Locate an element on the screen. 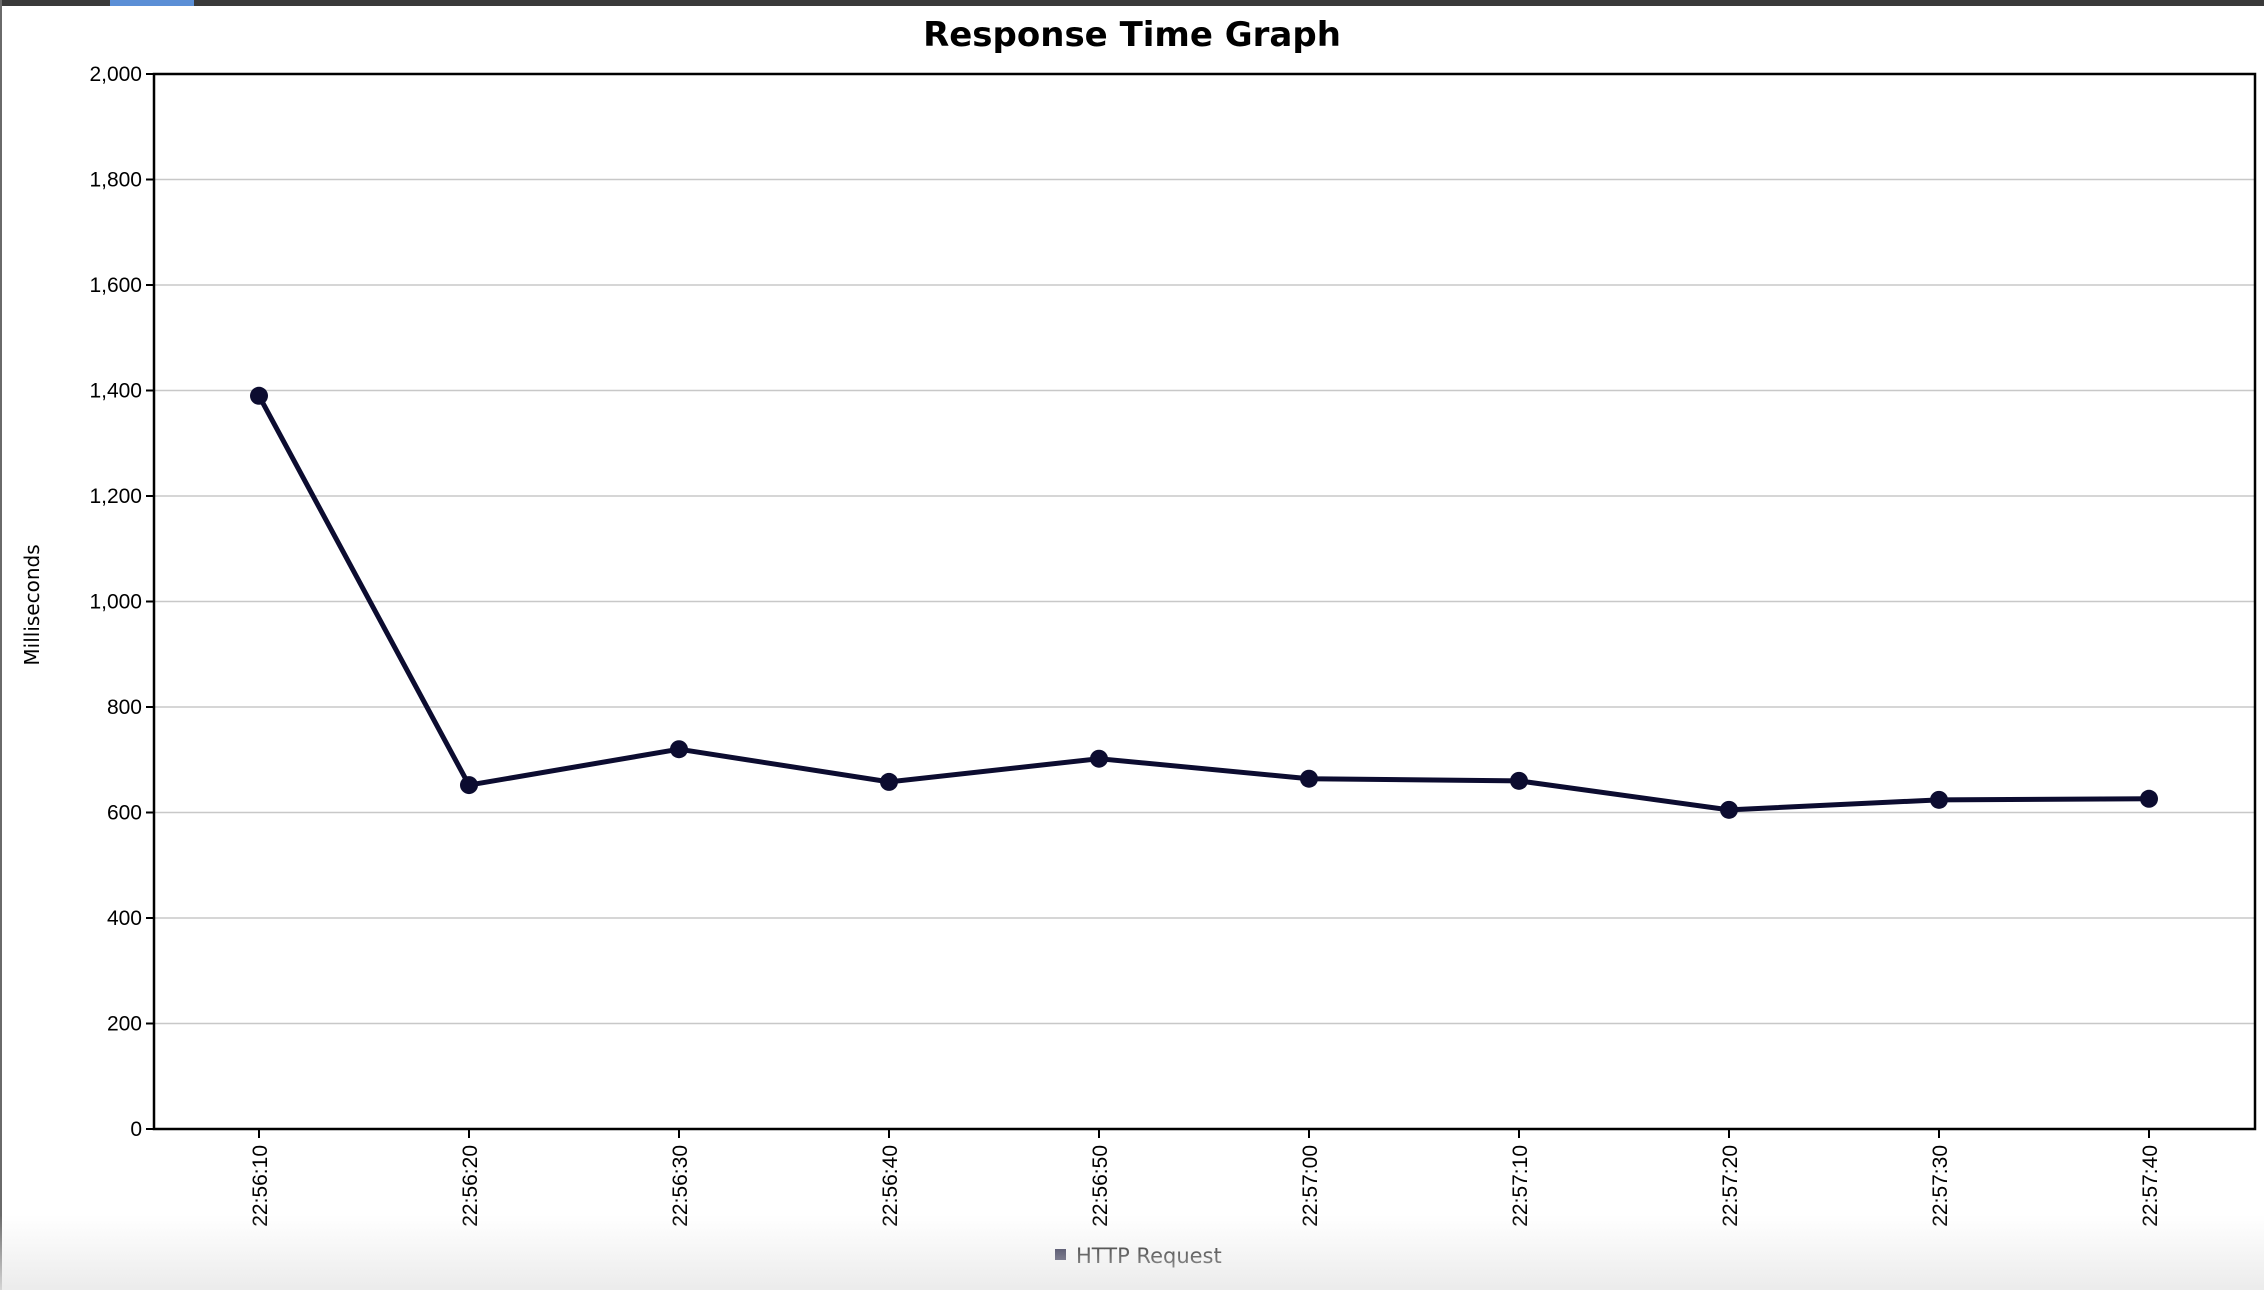  x-tick-label: 22:56:20 is located at coordinates (470, 1186).